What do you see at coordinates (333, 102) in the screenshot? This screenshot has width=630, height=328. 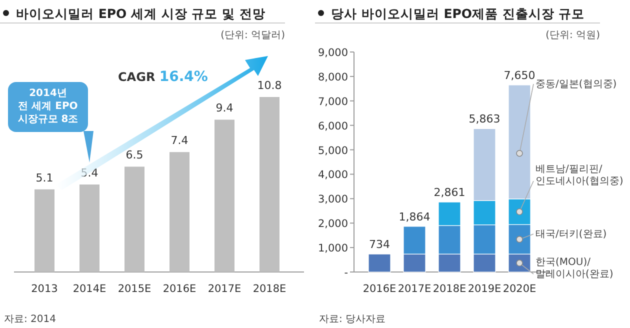 I see `y-tick-label: 7,000` at bounding box center [333, 102].